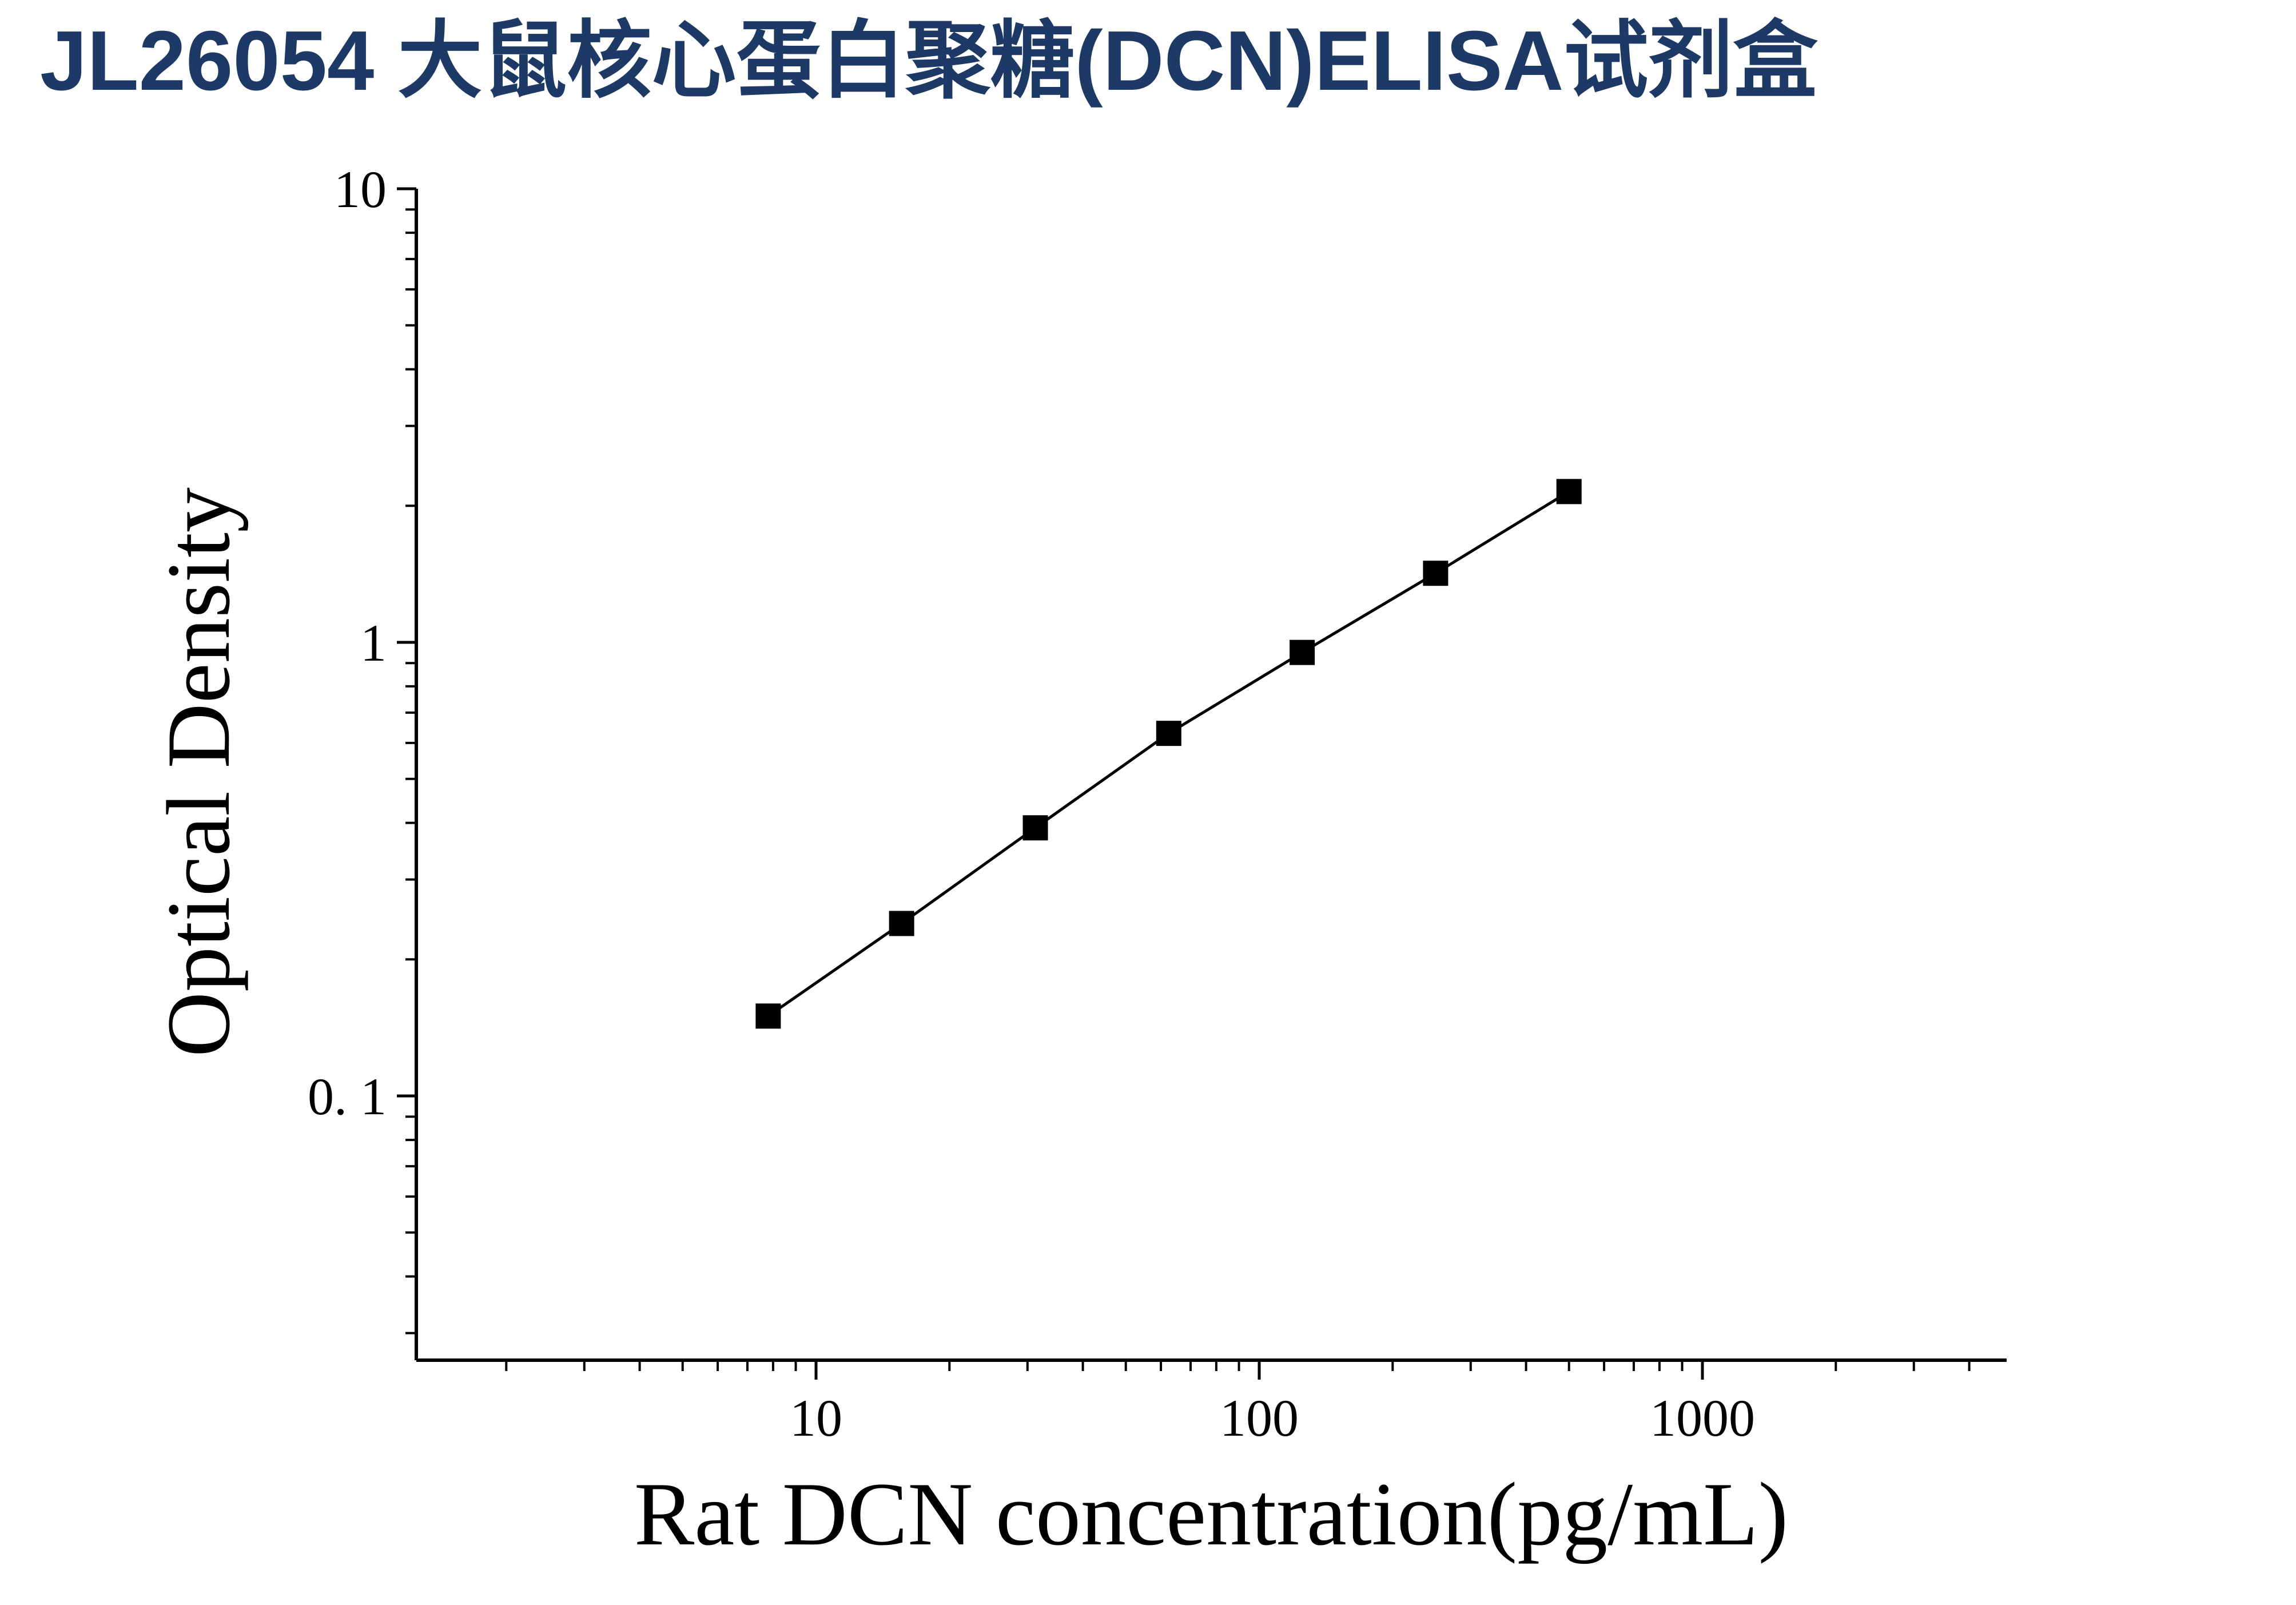 The height and width of the screenshot is (1605, 2296). What do you see at coordinates (816, 1418) in the screenshot?
I see `x-tick-label: 10` at bounding box center [816, 1418].